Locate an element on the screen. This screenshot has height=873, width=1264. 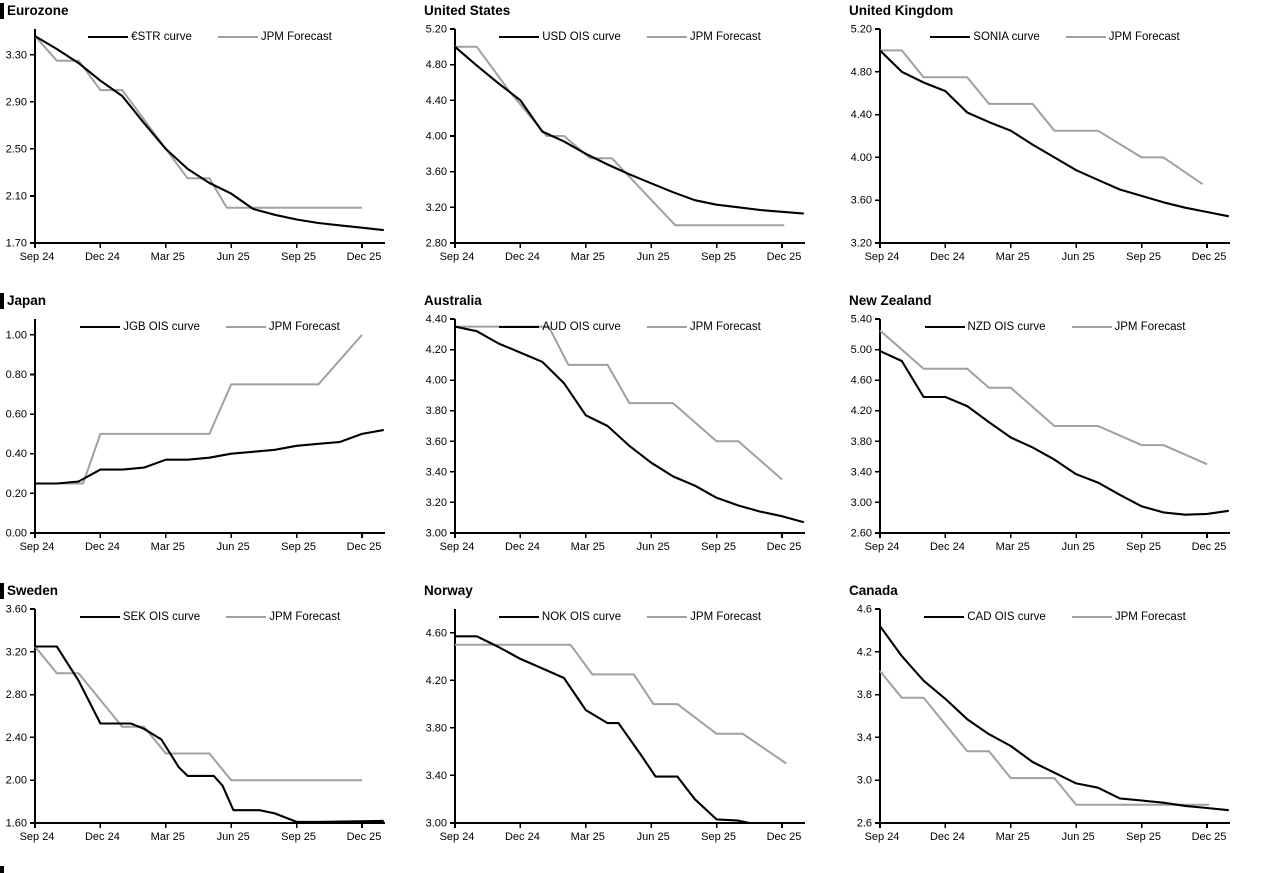
chart-title: Canada is located at coordinates (873, 590).